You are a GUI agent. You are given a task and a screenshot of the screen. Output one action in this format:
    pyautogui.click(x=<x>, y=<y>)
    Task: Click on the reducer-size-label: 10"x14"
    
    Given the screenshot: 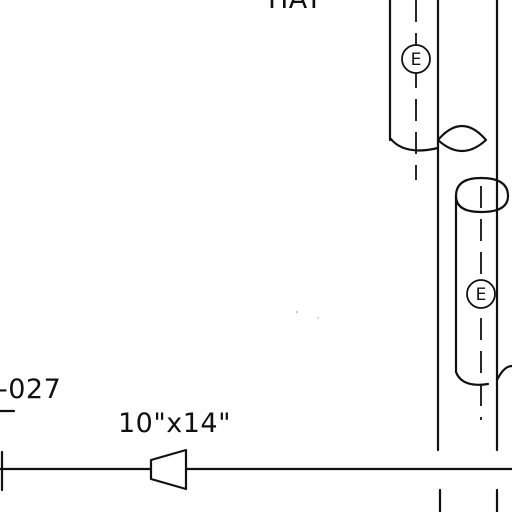 What is the action you would take?
    pyautogui.click(x=174, y=423)
    